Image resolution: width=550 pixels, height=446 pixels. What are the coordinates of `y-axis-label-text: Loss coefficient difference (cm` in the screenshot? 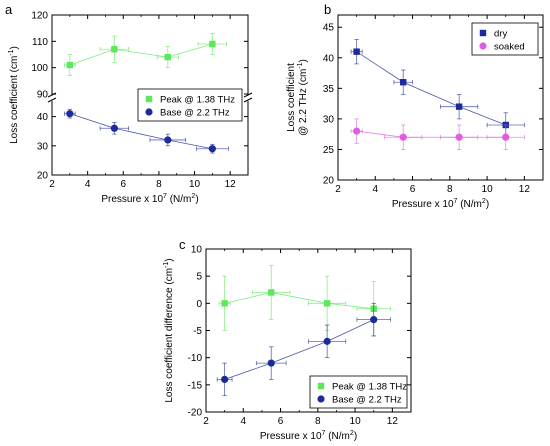 It's located at (169, 335).